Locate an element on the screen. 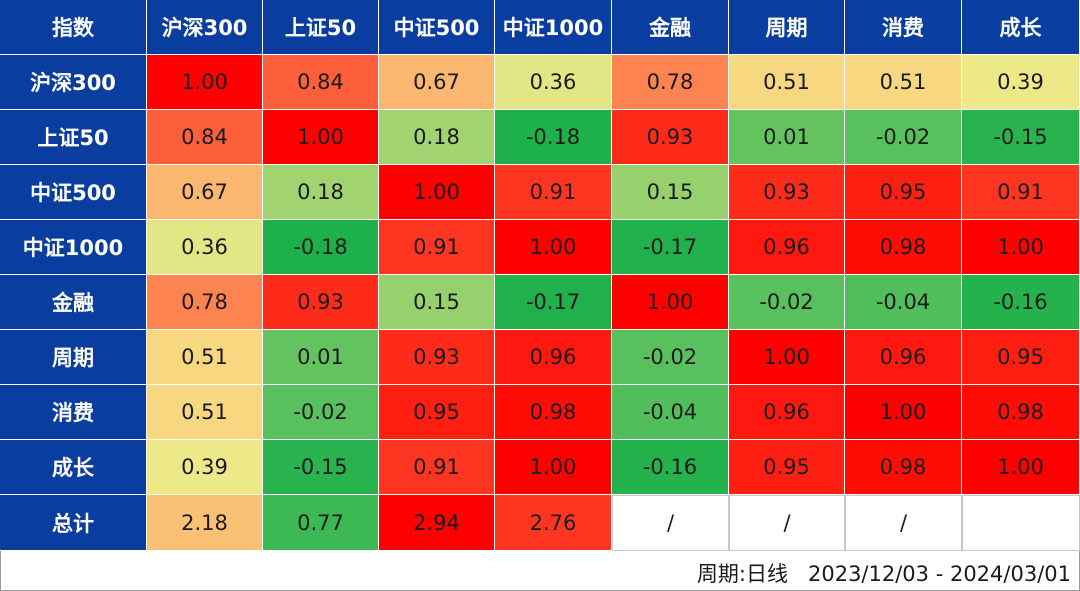 The height and width of the screenshot is (591, 1080). row-header: 沪深300 is located at coordinates (73, 82).